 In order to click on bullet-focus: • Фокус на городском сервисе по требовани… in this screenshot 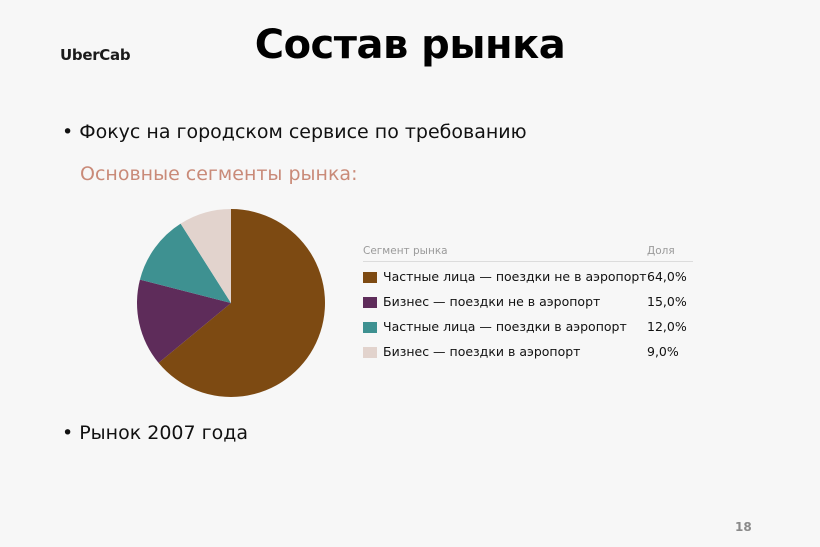, I will do `click(294, 132)`.